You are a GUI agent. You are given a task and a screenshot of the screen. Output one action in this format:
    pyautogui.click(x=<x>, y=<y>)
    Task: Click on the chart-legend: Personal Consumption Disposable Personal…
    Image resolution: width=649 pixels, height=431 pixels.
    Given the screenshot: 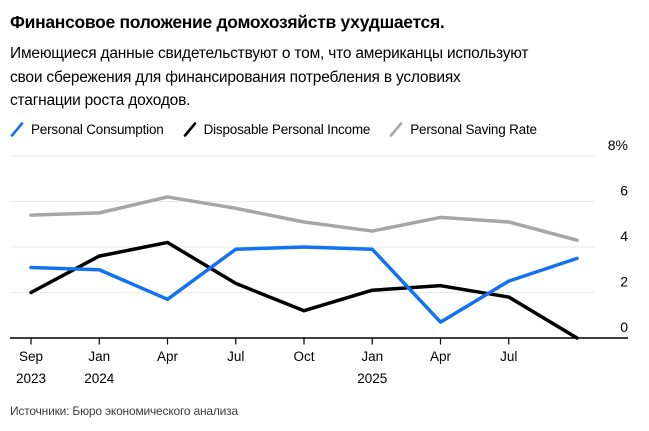 What is the action you would take?
    pyautogui.click(x=324, y=129)
    